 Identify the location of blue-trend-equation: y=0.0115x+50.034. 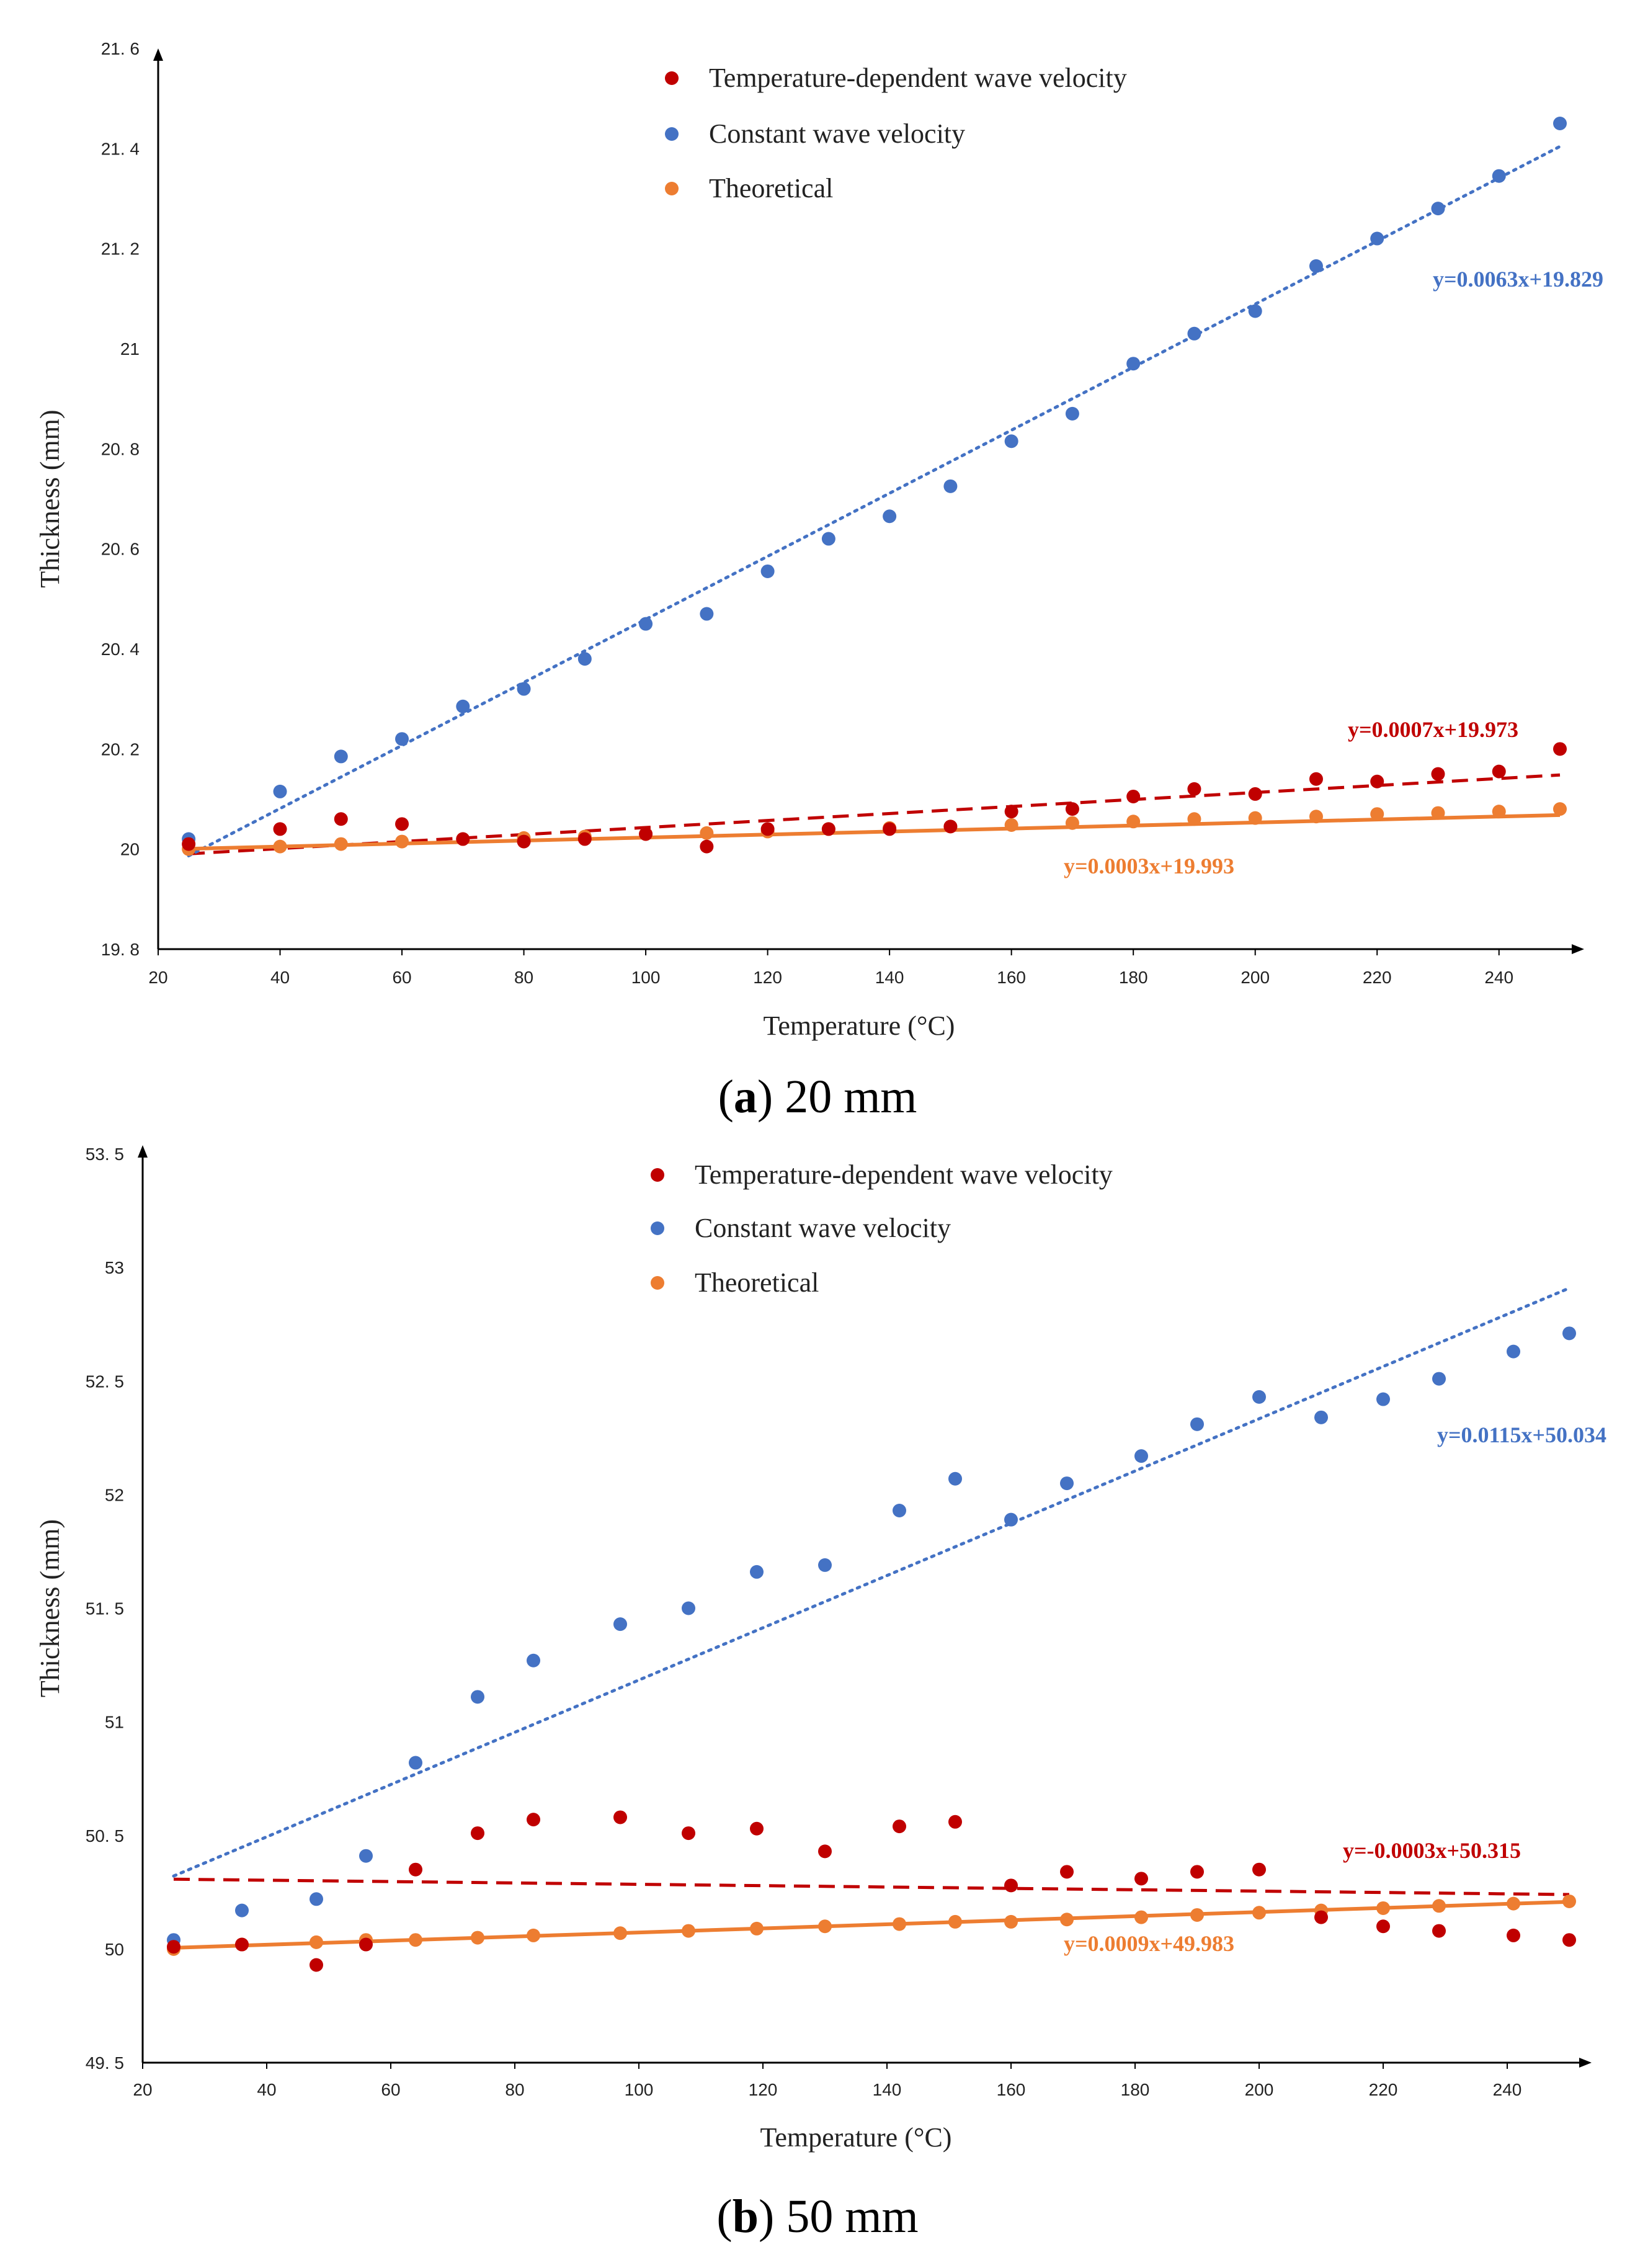
(1521, 1434).